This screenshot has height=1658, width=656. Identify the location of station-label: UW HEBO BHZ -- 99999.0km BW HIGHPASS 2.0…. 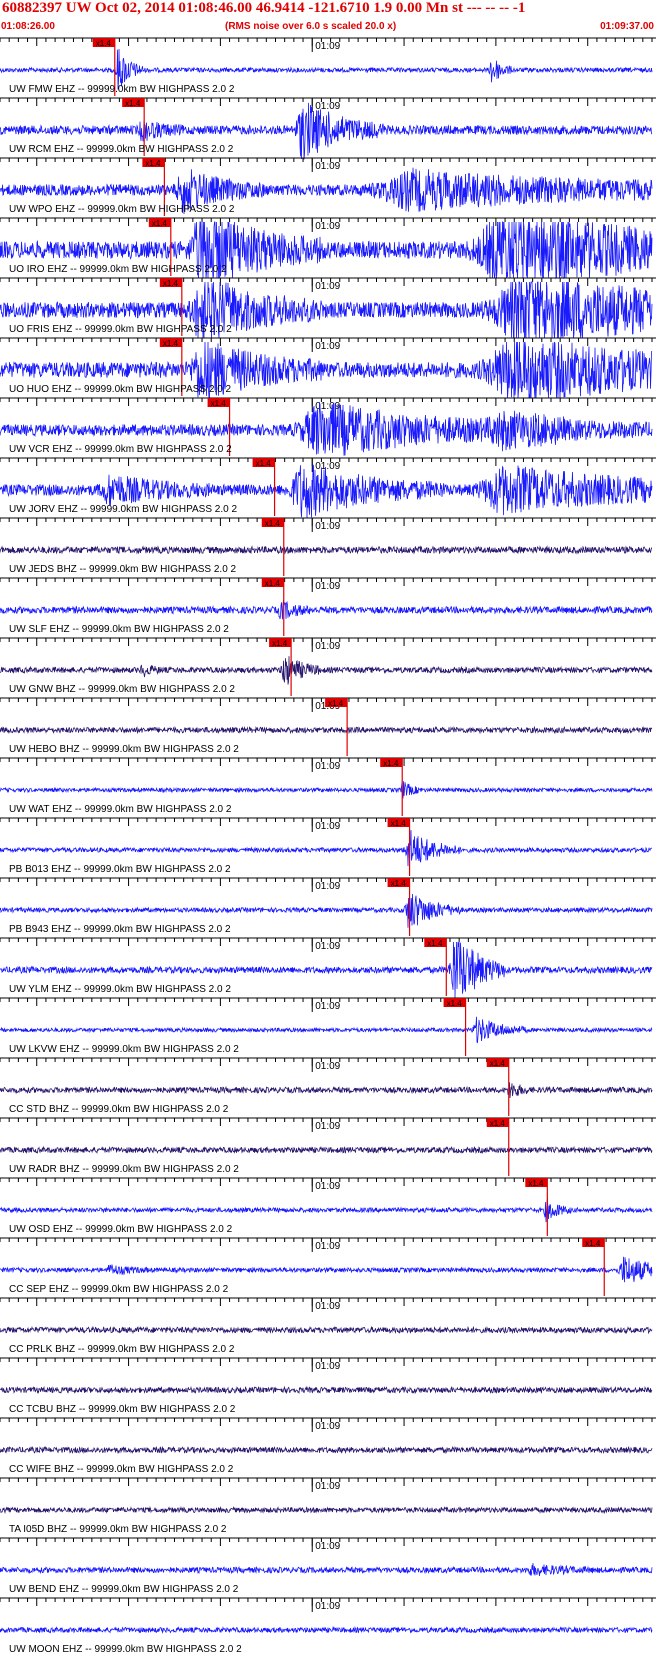
(124, 749).